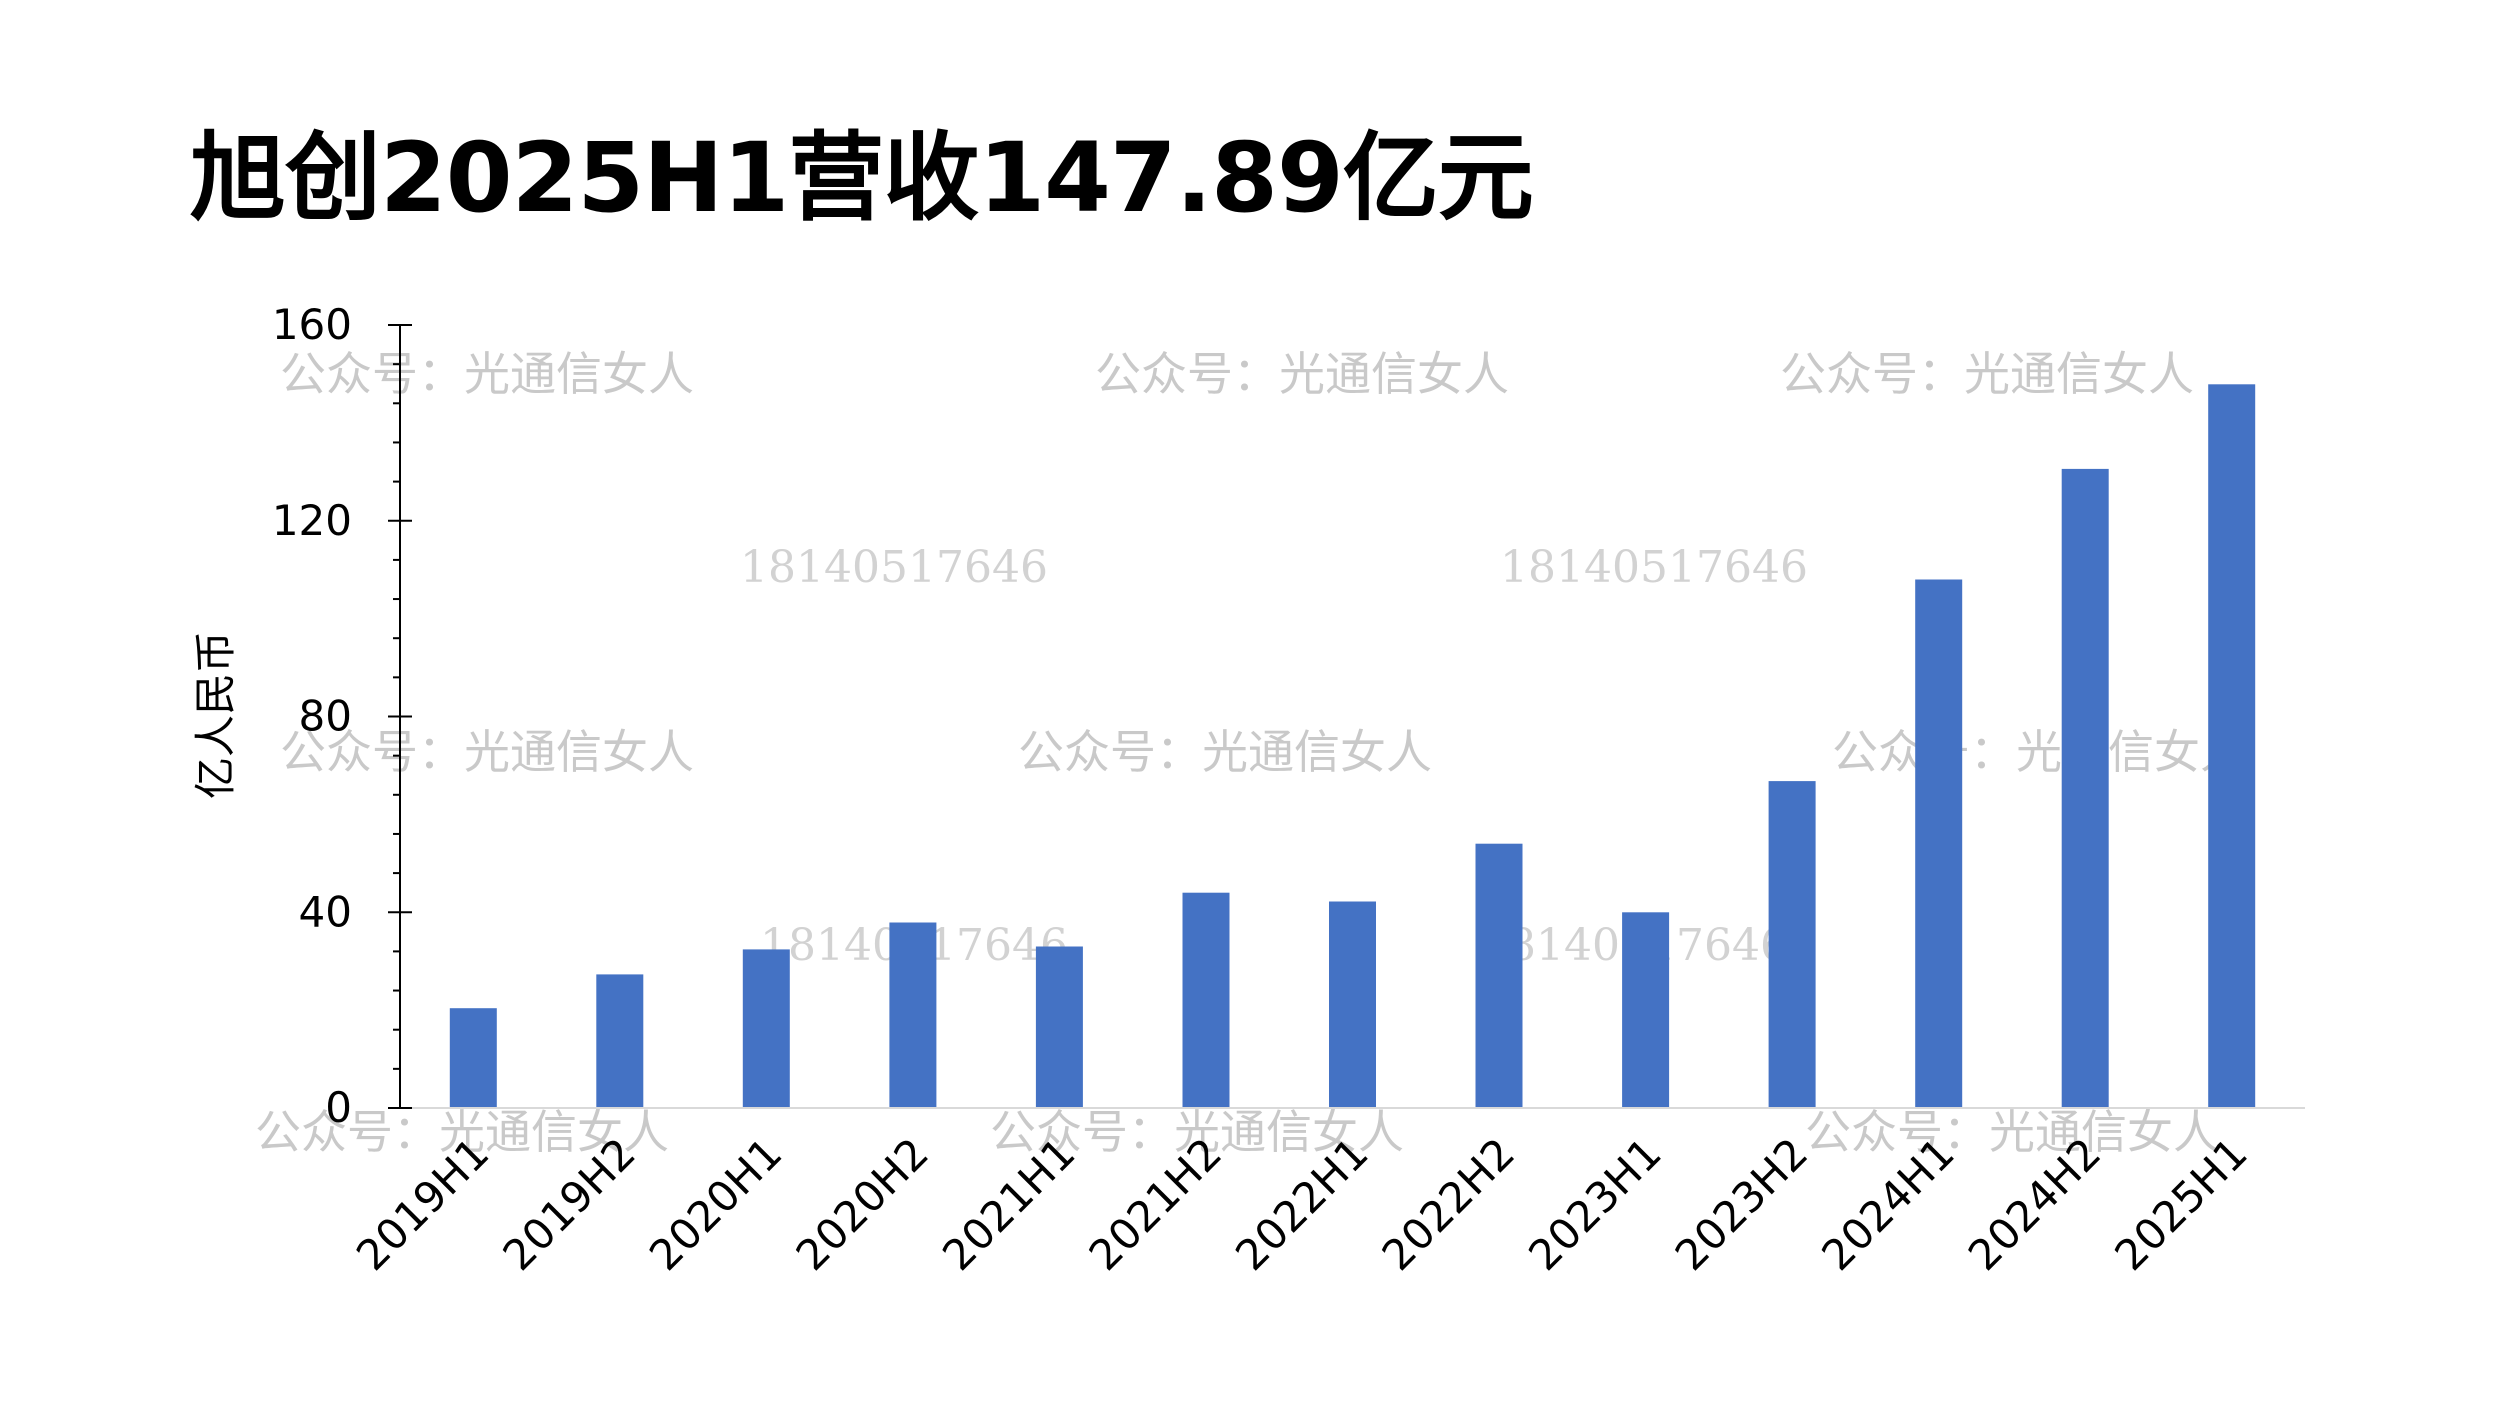 The image size is (2500, 1406). What do you see at coordinates (620, 1041) in the screenshot?
I see `bar-2019H2` at bounding box center [620, 1041].